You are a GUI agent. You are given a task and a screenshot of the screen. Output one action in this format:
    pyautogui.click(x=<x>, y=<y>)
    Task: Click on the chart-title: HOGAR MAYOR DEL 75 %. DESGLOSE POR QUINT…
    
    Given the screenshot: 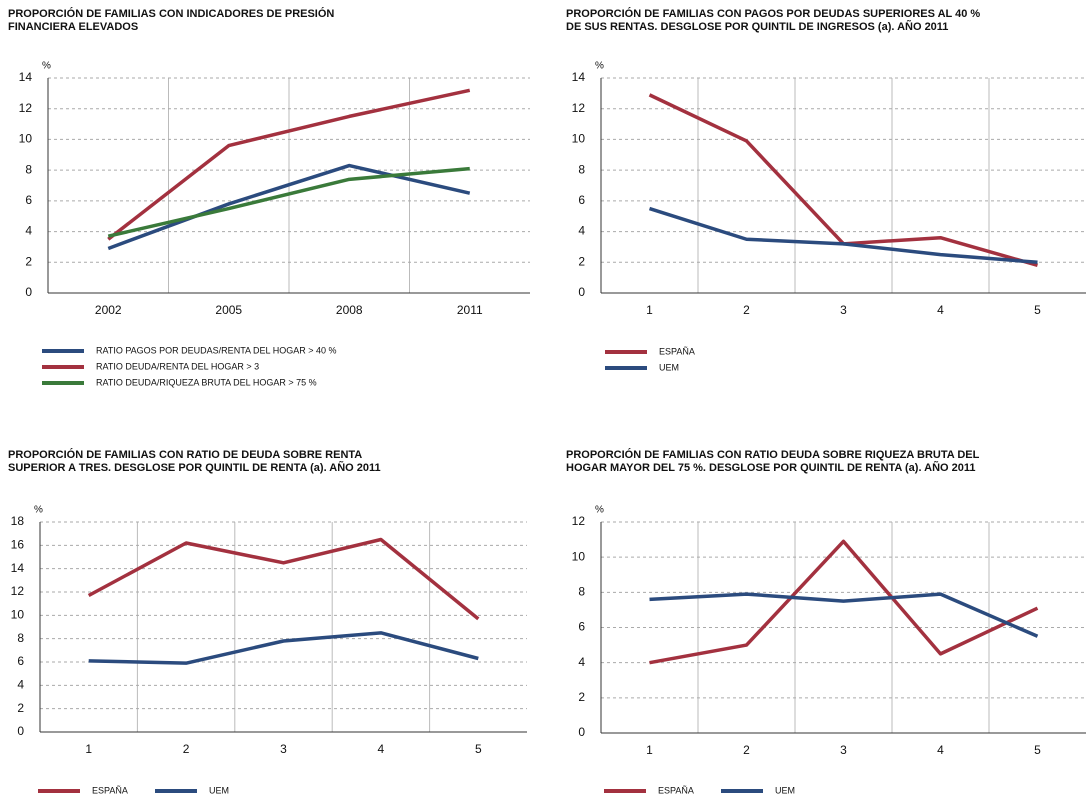 What is the action you would take?
    pyautogui.click(x=771, y=467)
    